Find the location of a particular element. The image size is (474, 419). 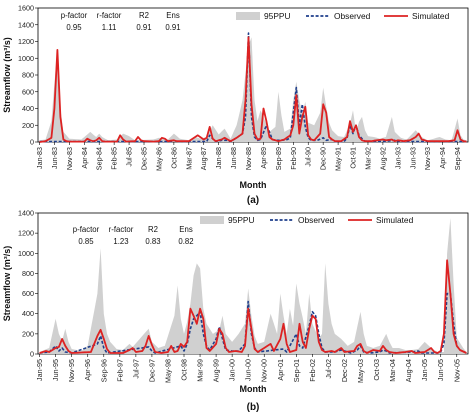

x-tick-label: Dec-85 is located at coordinates (144, 158).